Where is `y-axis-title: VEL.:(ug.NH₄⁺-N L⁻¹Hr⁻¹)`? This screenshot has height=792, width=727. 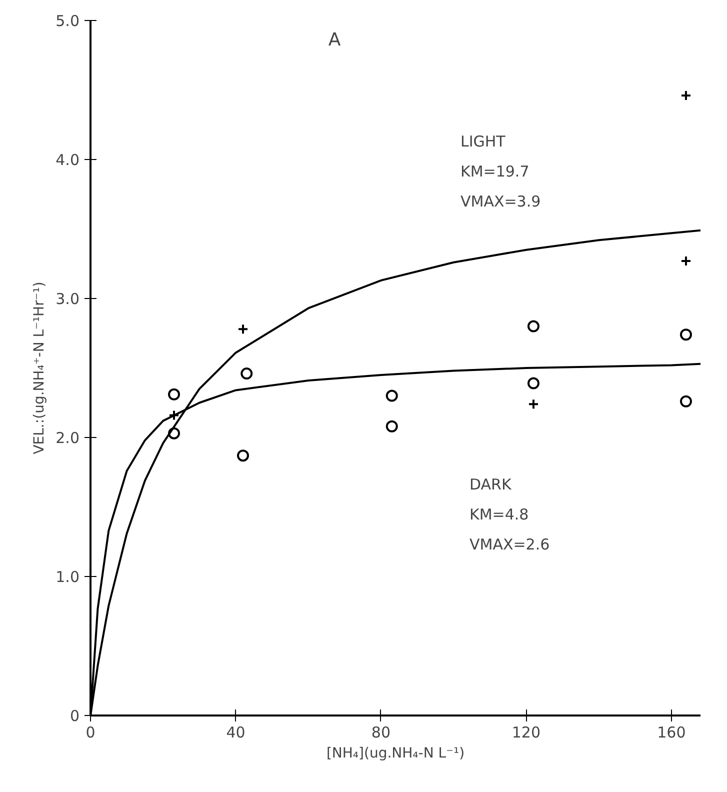
y-axis-title: VEL.:(ug.NH₄⁺-N L⁻¹Hr⁻¹) is located at coordinates (40, 368).